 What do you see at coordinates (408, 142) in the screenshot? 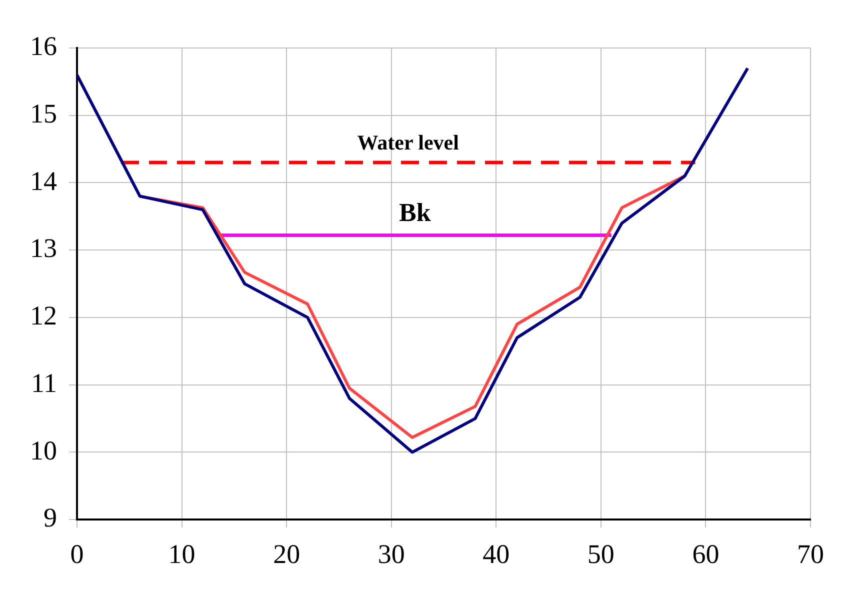
I see `series-label: Water level` at bounding box center [408, 142].